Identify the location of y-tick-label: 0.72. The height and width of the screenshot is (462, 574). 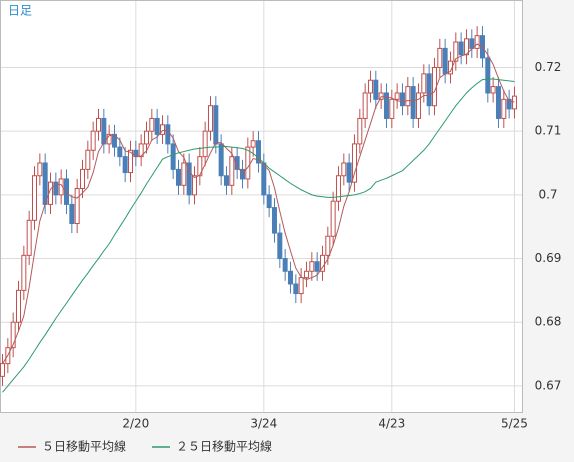
(548, 67).